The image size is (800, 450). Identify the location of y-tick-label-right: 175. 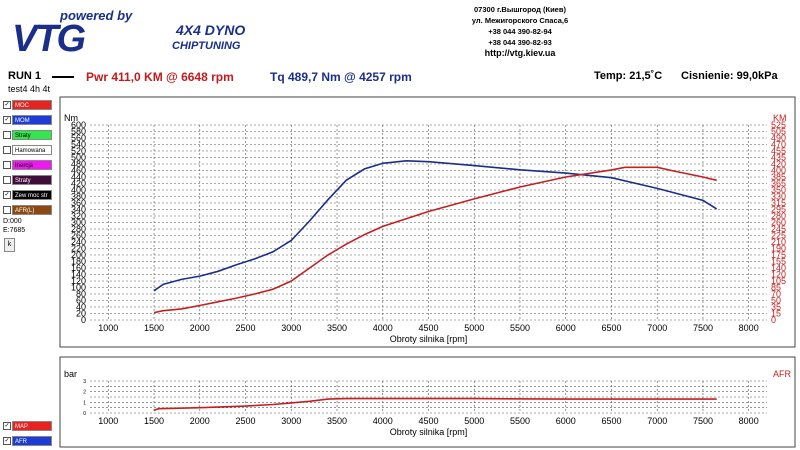
(778, 255).